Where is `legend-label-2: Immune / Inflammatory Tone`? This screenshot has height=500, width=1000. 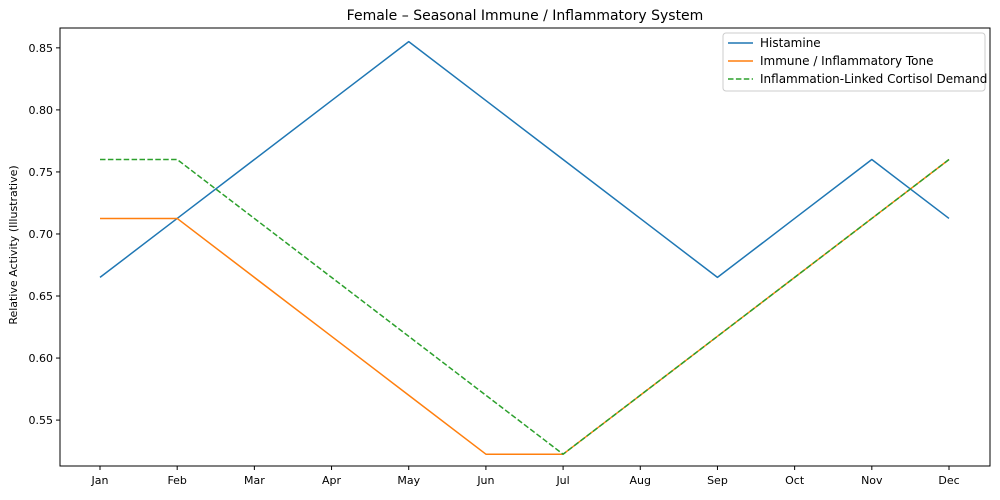 legend-label-2: Immune / Inflammatory Tone is located at coordinates (847, 61).